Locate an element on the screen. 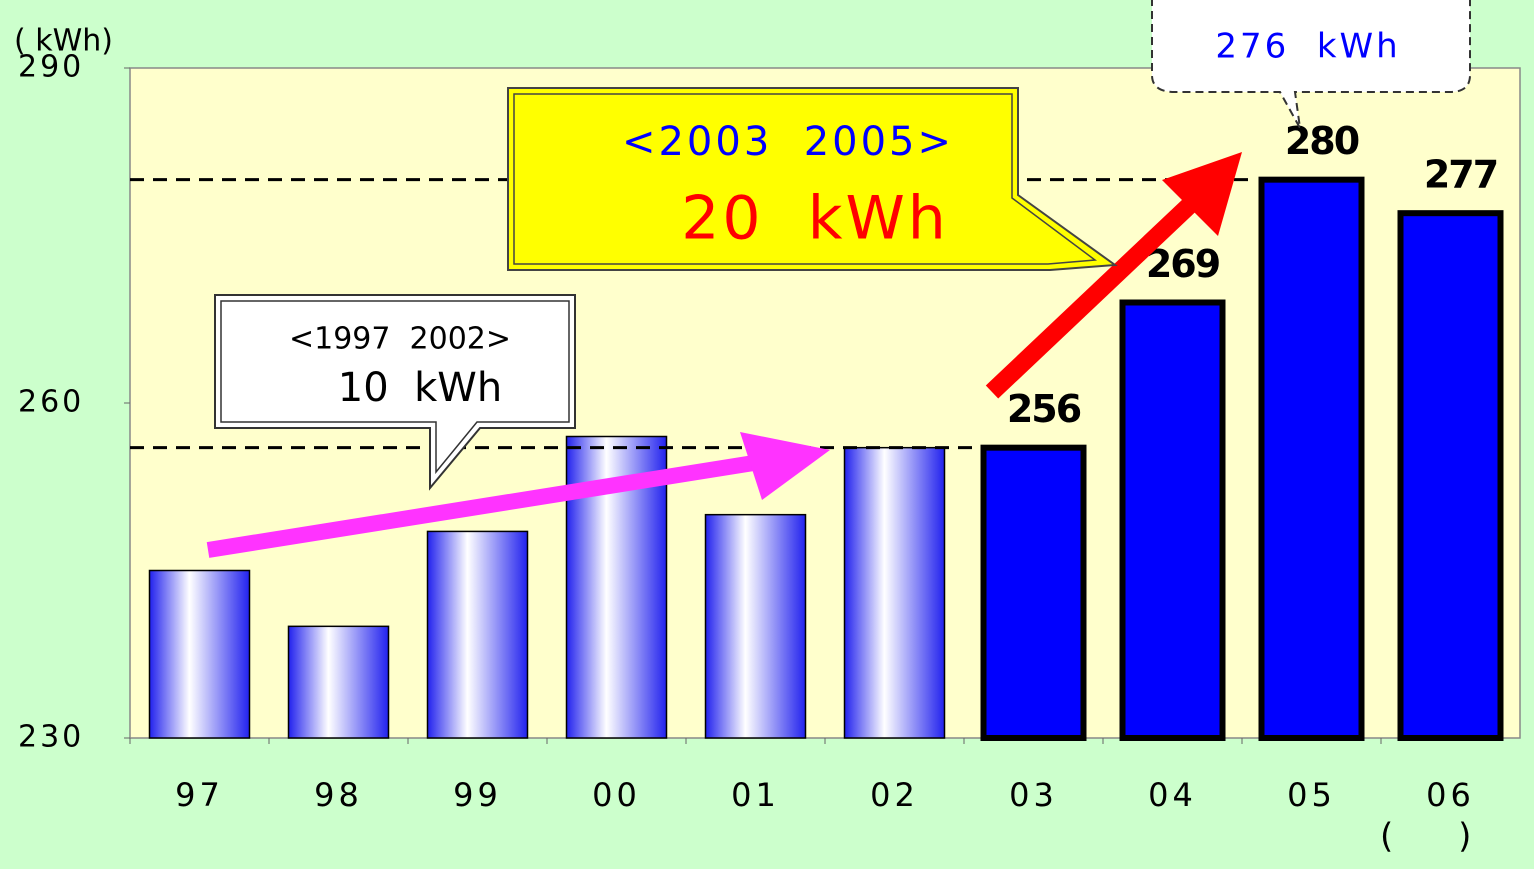 This screenshot has height=869, width=1534. x-tick-label: 05 is located at coordinates (1311, 795).